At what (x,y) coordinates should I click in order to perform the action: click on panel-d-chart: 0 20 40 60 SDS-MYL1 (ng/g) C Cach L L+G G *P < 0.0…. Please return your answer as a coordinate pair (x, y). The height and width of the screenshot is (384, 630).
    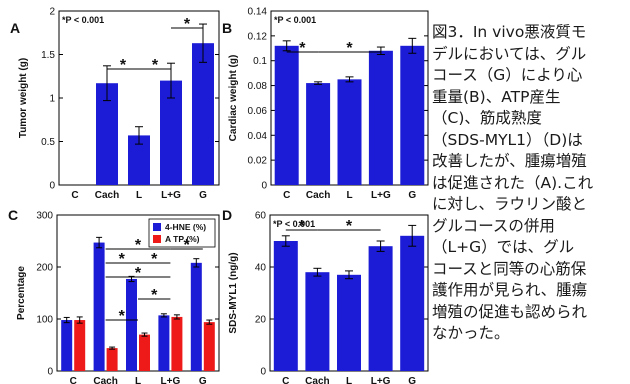
    Looking at the image, I should click on (328, 297).